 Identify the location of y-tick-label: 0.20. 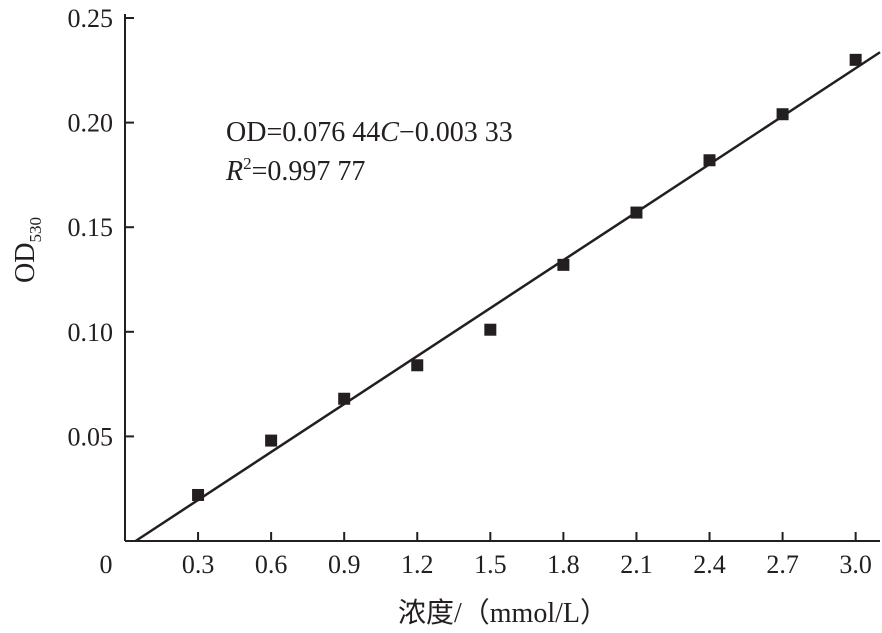
(91, 123).